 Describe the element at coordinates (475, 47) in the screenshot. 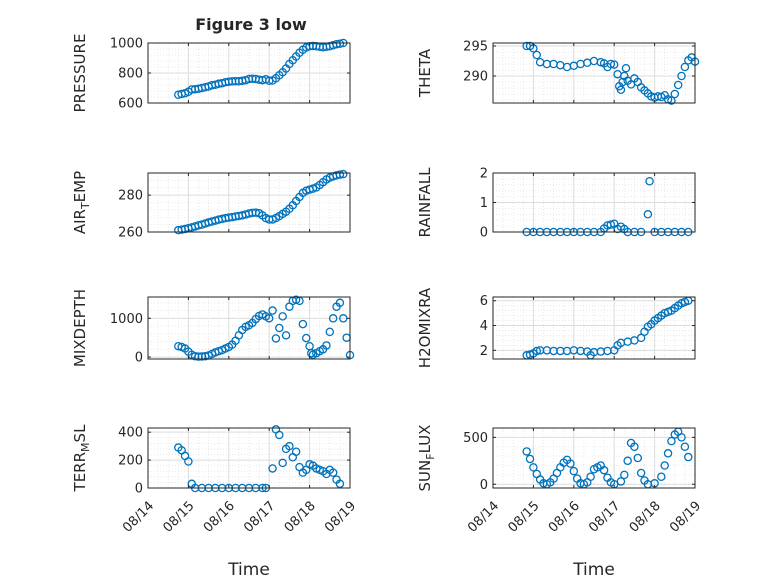

I see `y-tick-label: 295` at that location.